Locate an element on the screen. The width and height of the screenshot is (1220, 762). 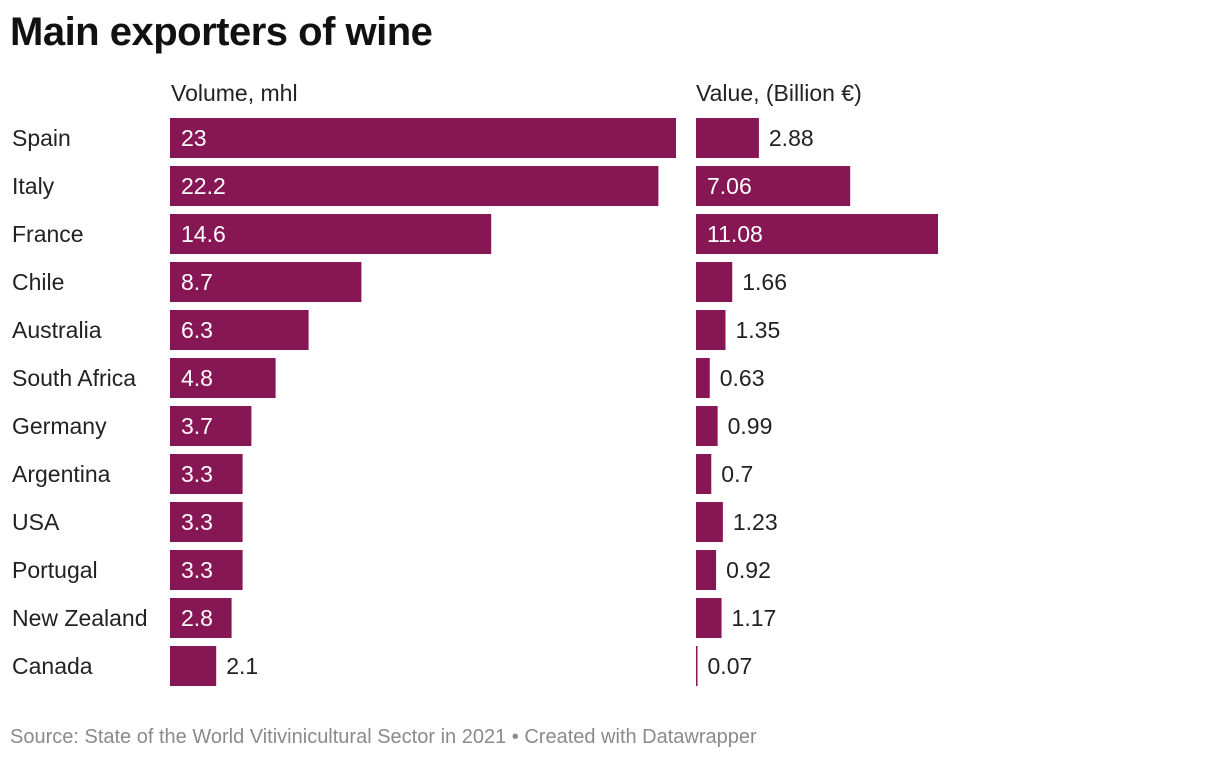
volume-data-label-germany: 3.7 is located at coordinates (197, 426).